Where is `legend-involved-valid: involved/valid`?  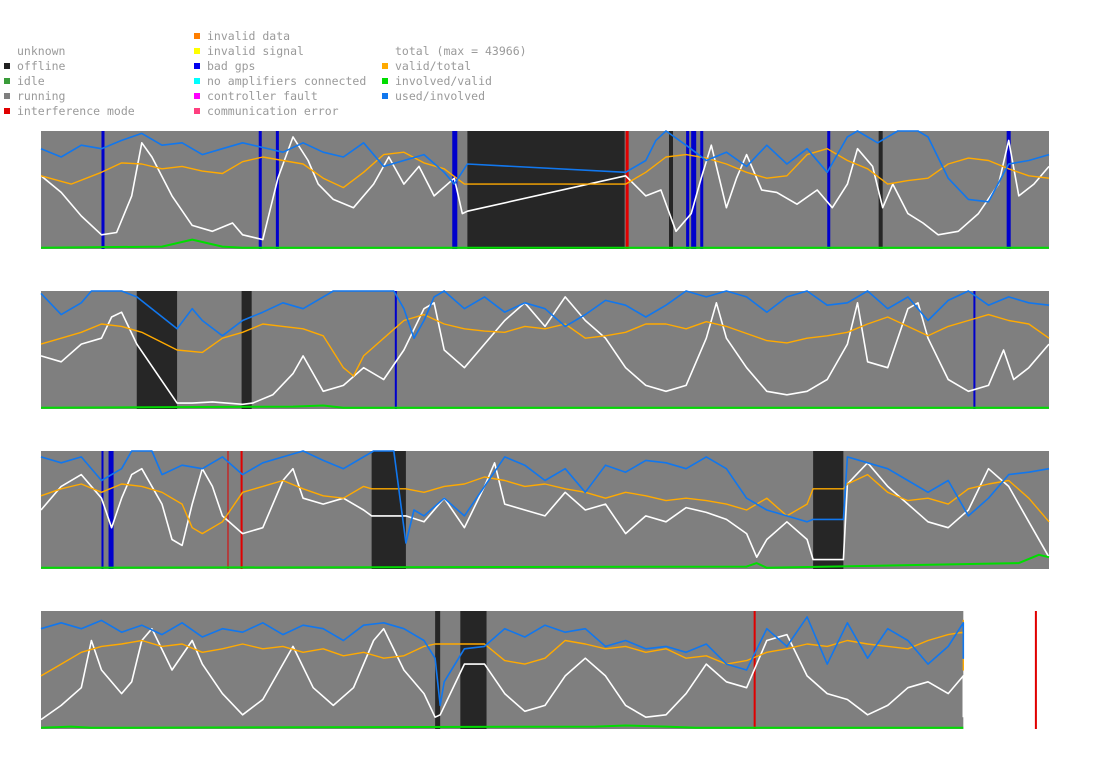
legend-involved-valid: involved/valid is located at coordinates (437, 81).